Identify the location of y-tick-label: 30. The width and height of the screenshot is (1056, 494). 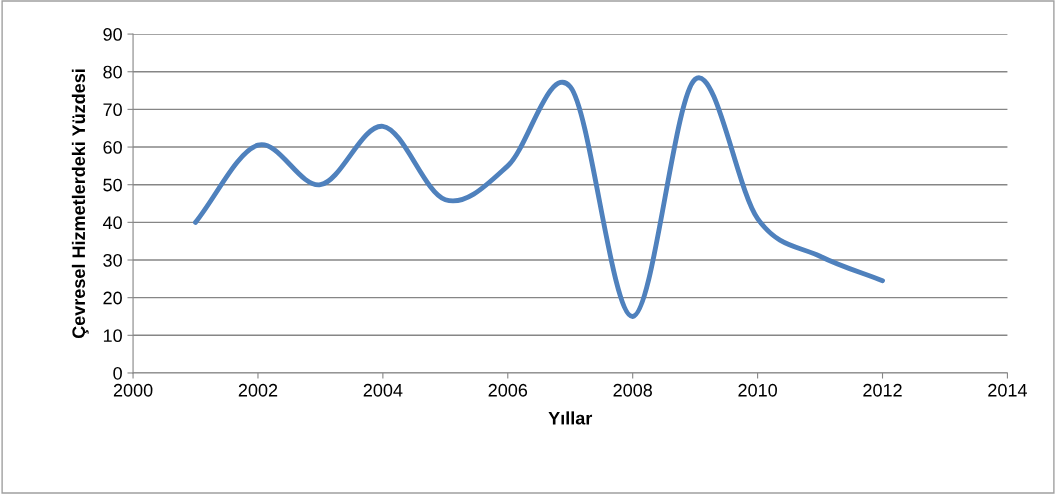
(112, 260).